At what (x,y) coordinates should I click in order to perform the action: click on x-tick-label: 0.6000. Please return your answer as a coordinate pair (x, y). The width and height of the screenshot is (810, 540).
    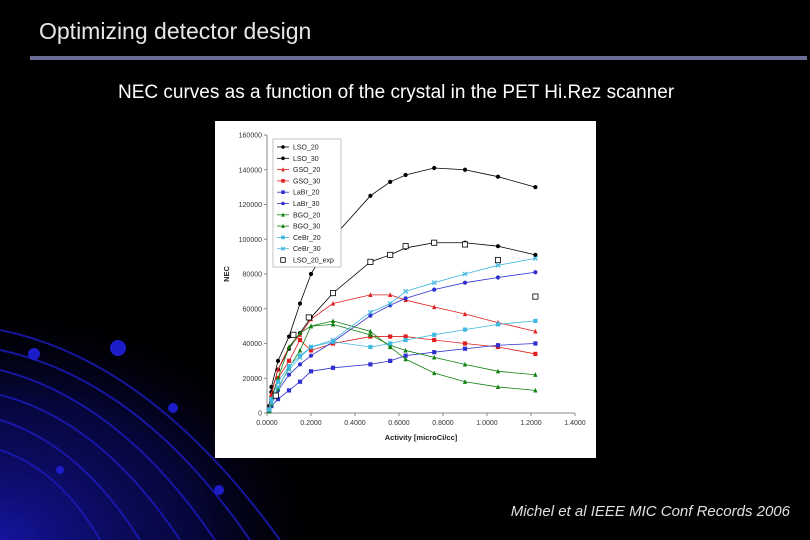
    Looking at the image, I should click on (399, 423).